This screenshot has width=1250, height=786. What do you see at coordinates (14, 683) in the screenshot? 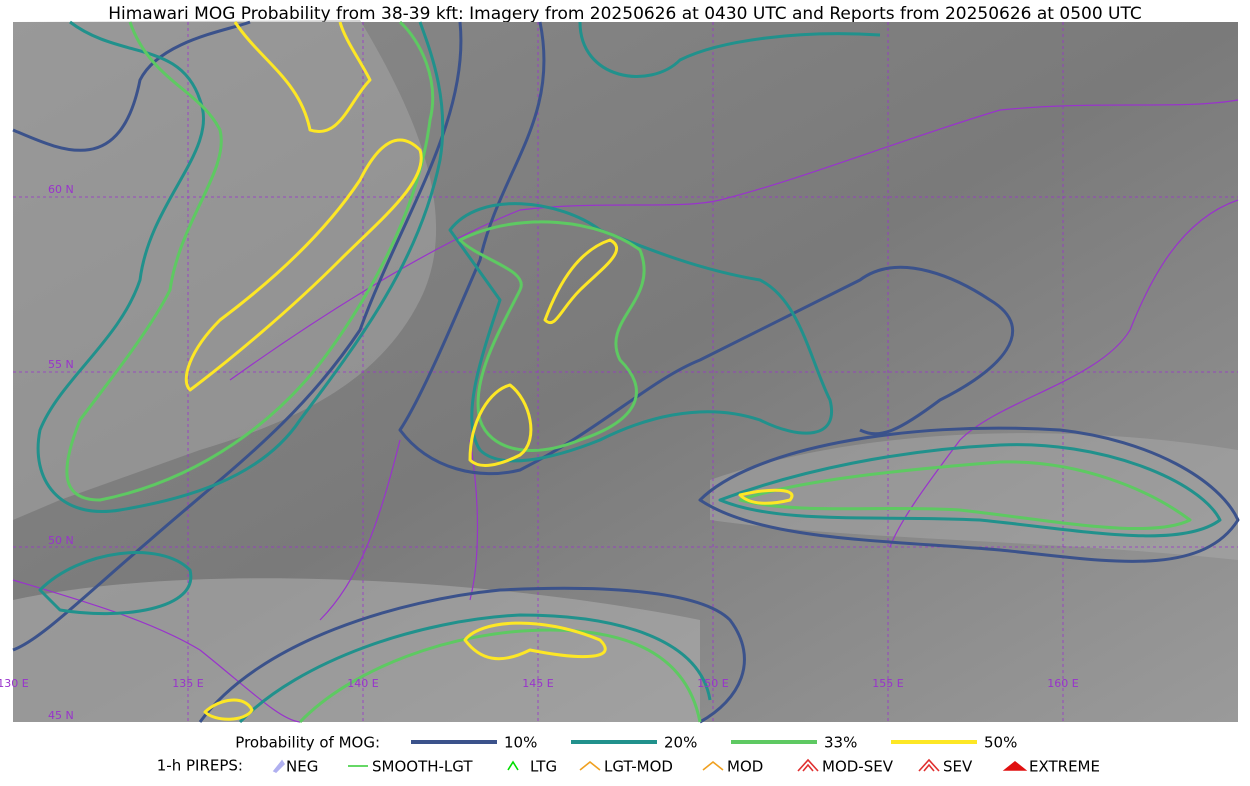
I see `longitude-label: 130 E` at bounding box center [14, 683].